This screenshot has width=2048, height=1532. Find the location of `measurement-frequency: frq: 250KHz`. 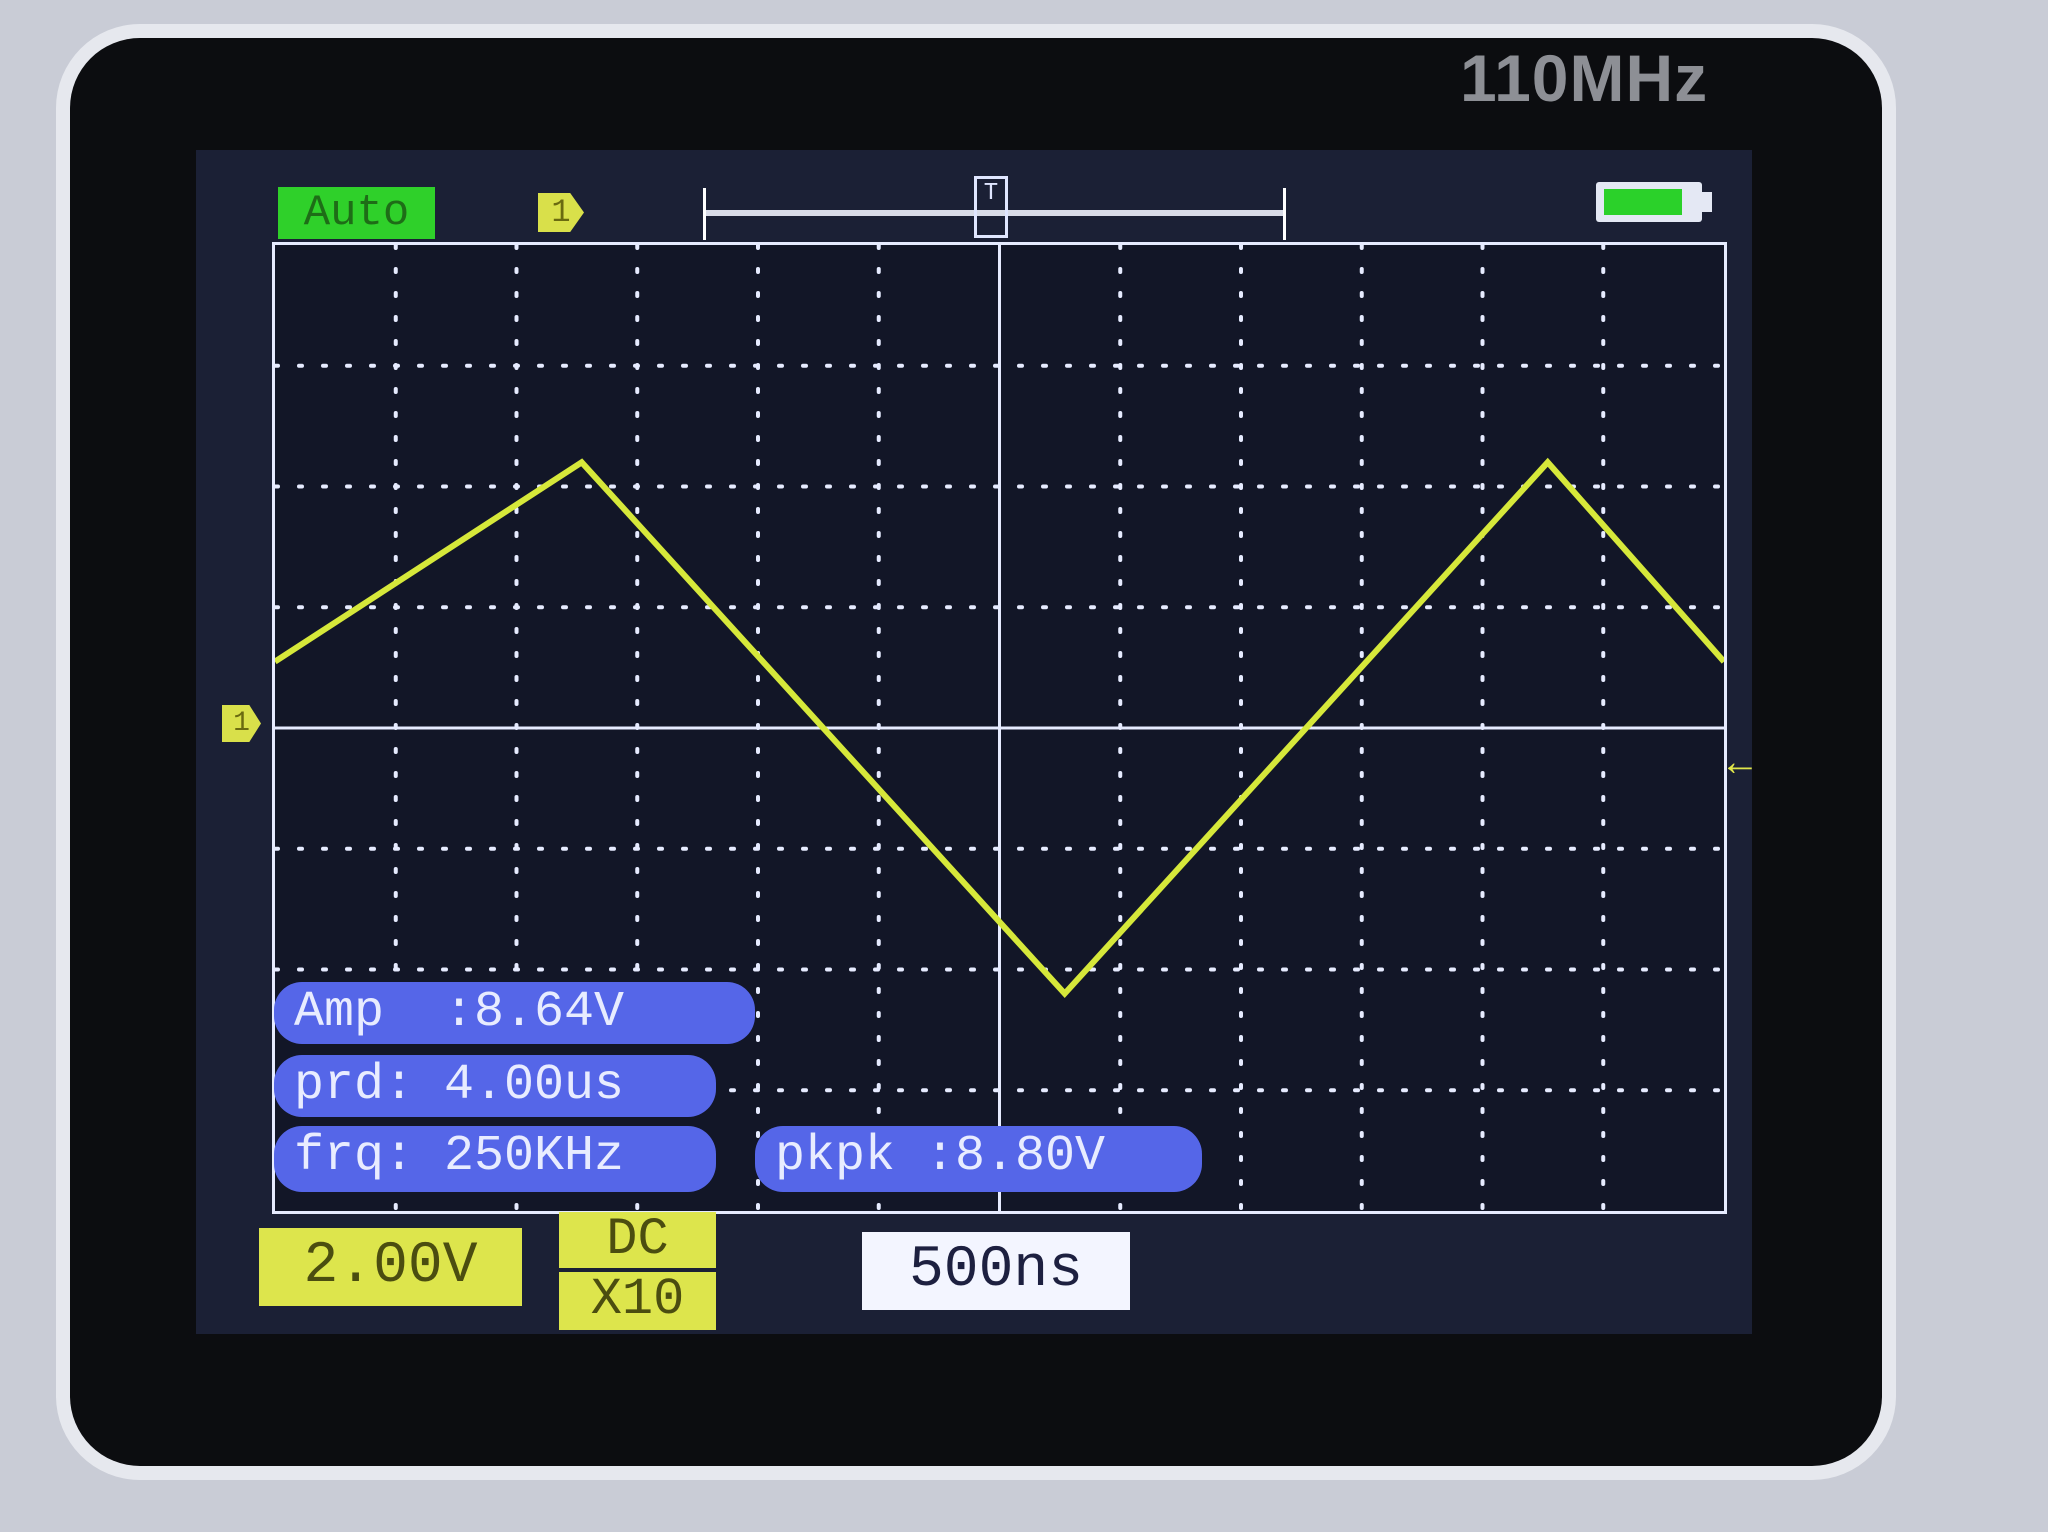

measurement-frequency: frq: 250KHz is located at coordinates (495, 1159).